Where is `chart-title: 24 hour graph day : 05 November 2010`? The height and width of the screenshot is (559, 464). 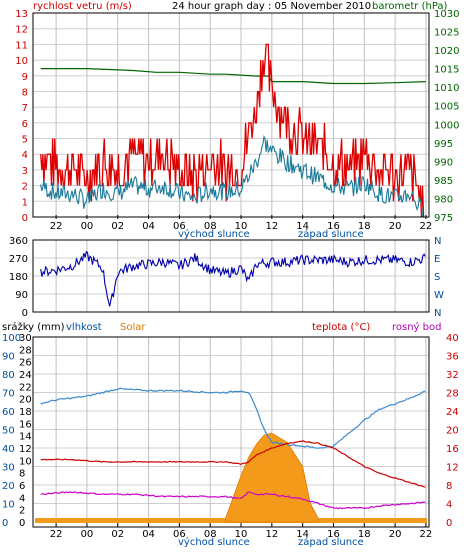 chart-title: 24 hour graph day : 05 November 2010 is located at coordinates (271, 6).